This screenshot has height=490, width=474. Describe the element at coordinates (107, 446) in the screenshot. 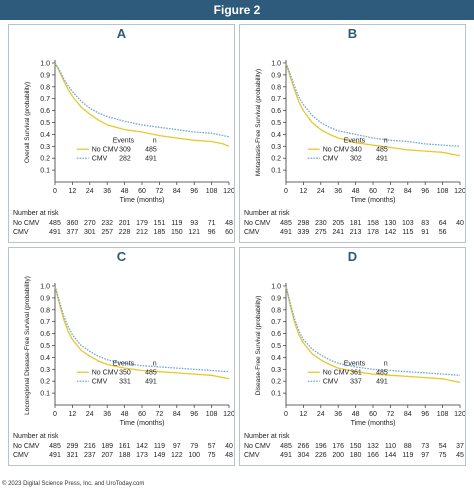

I see `risk-value: 189` at that location.